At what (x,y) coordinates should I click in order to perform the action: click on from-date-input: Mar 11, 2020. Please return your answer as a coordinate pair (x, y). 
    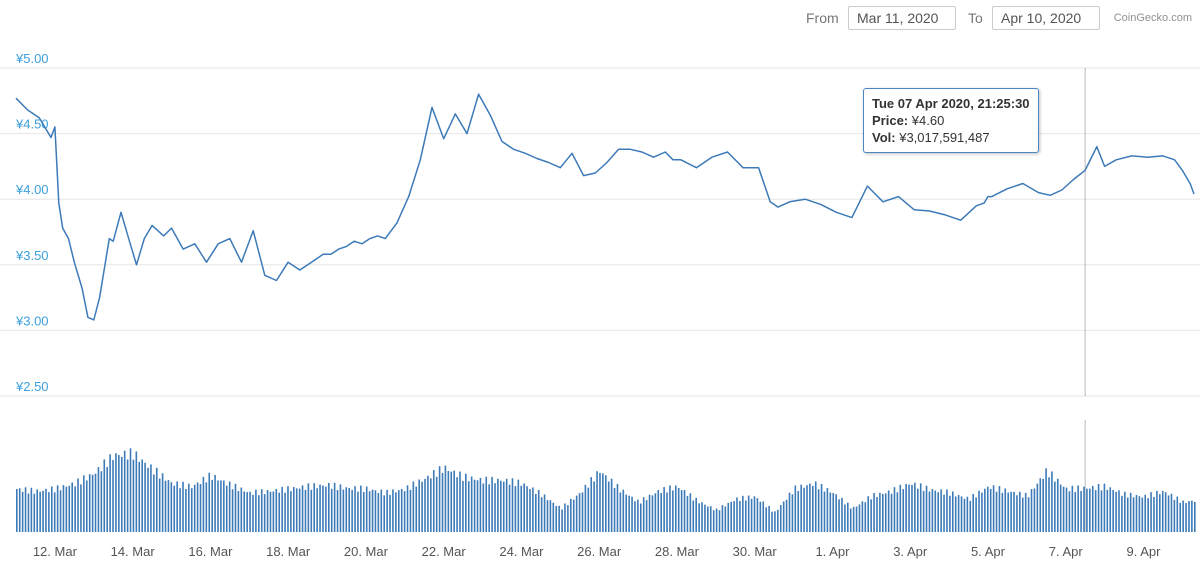
    Looking at the image, I should click on (902, 18).